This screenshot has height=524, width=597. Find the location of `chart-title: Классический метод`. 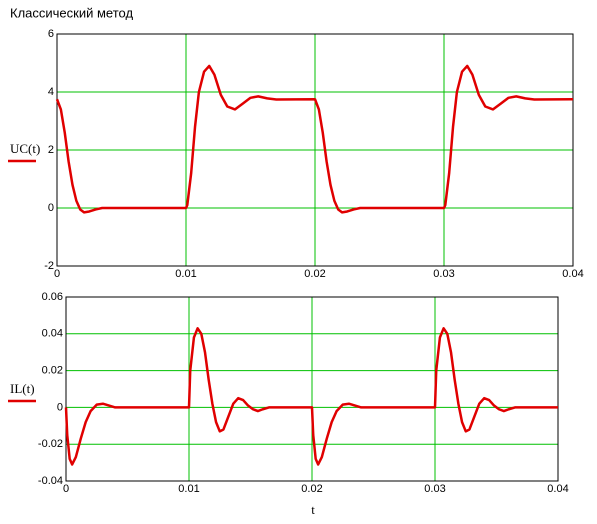

chart-title: Классический метод is located at coordinates (71, 12).